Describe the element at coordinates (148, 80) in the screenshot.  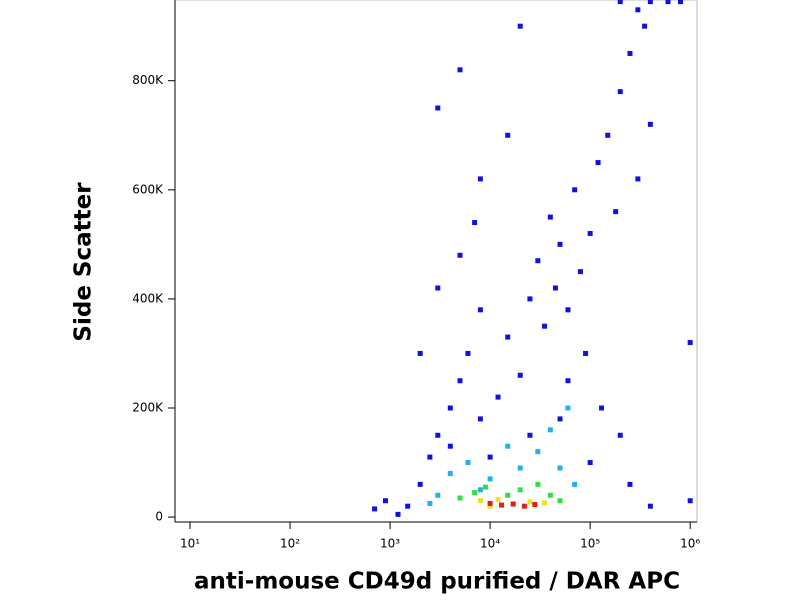
I see `y-tick-label: 800K` at that location.